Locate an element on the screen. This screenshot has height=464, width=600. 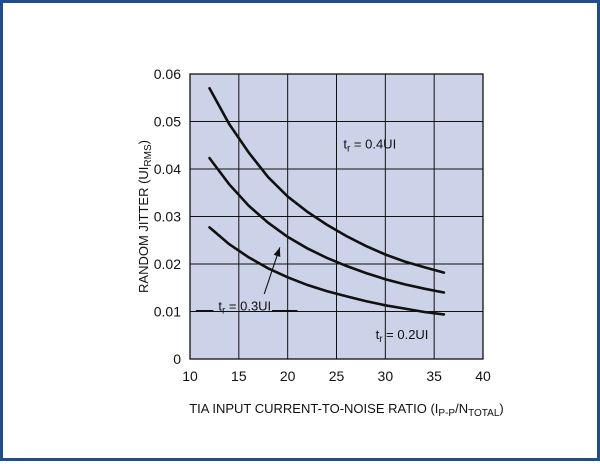
y-tick-label: 0.05 is located at coordinates (167, 122).